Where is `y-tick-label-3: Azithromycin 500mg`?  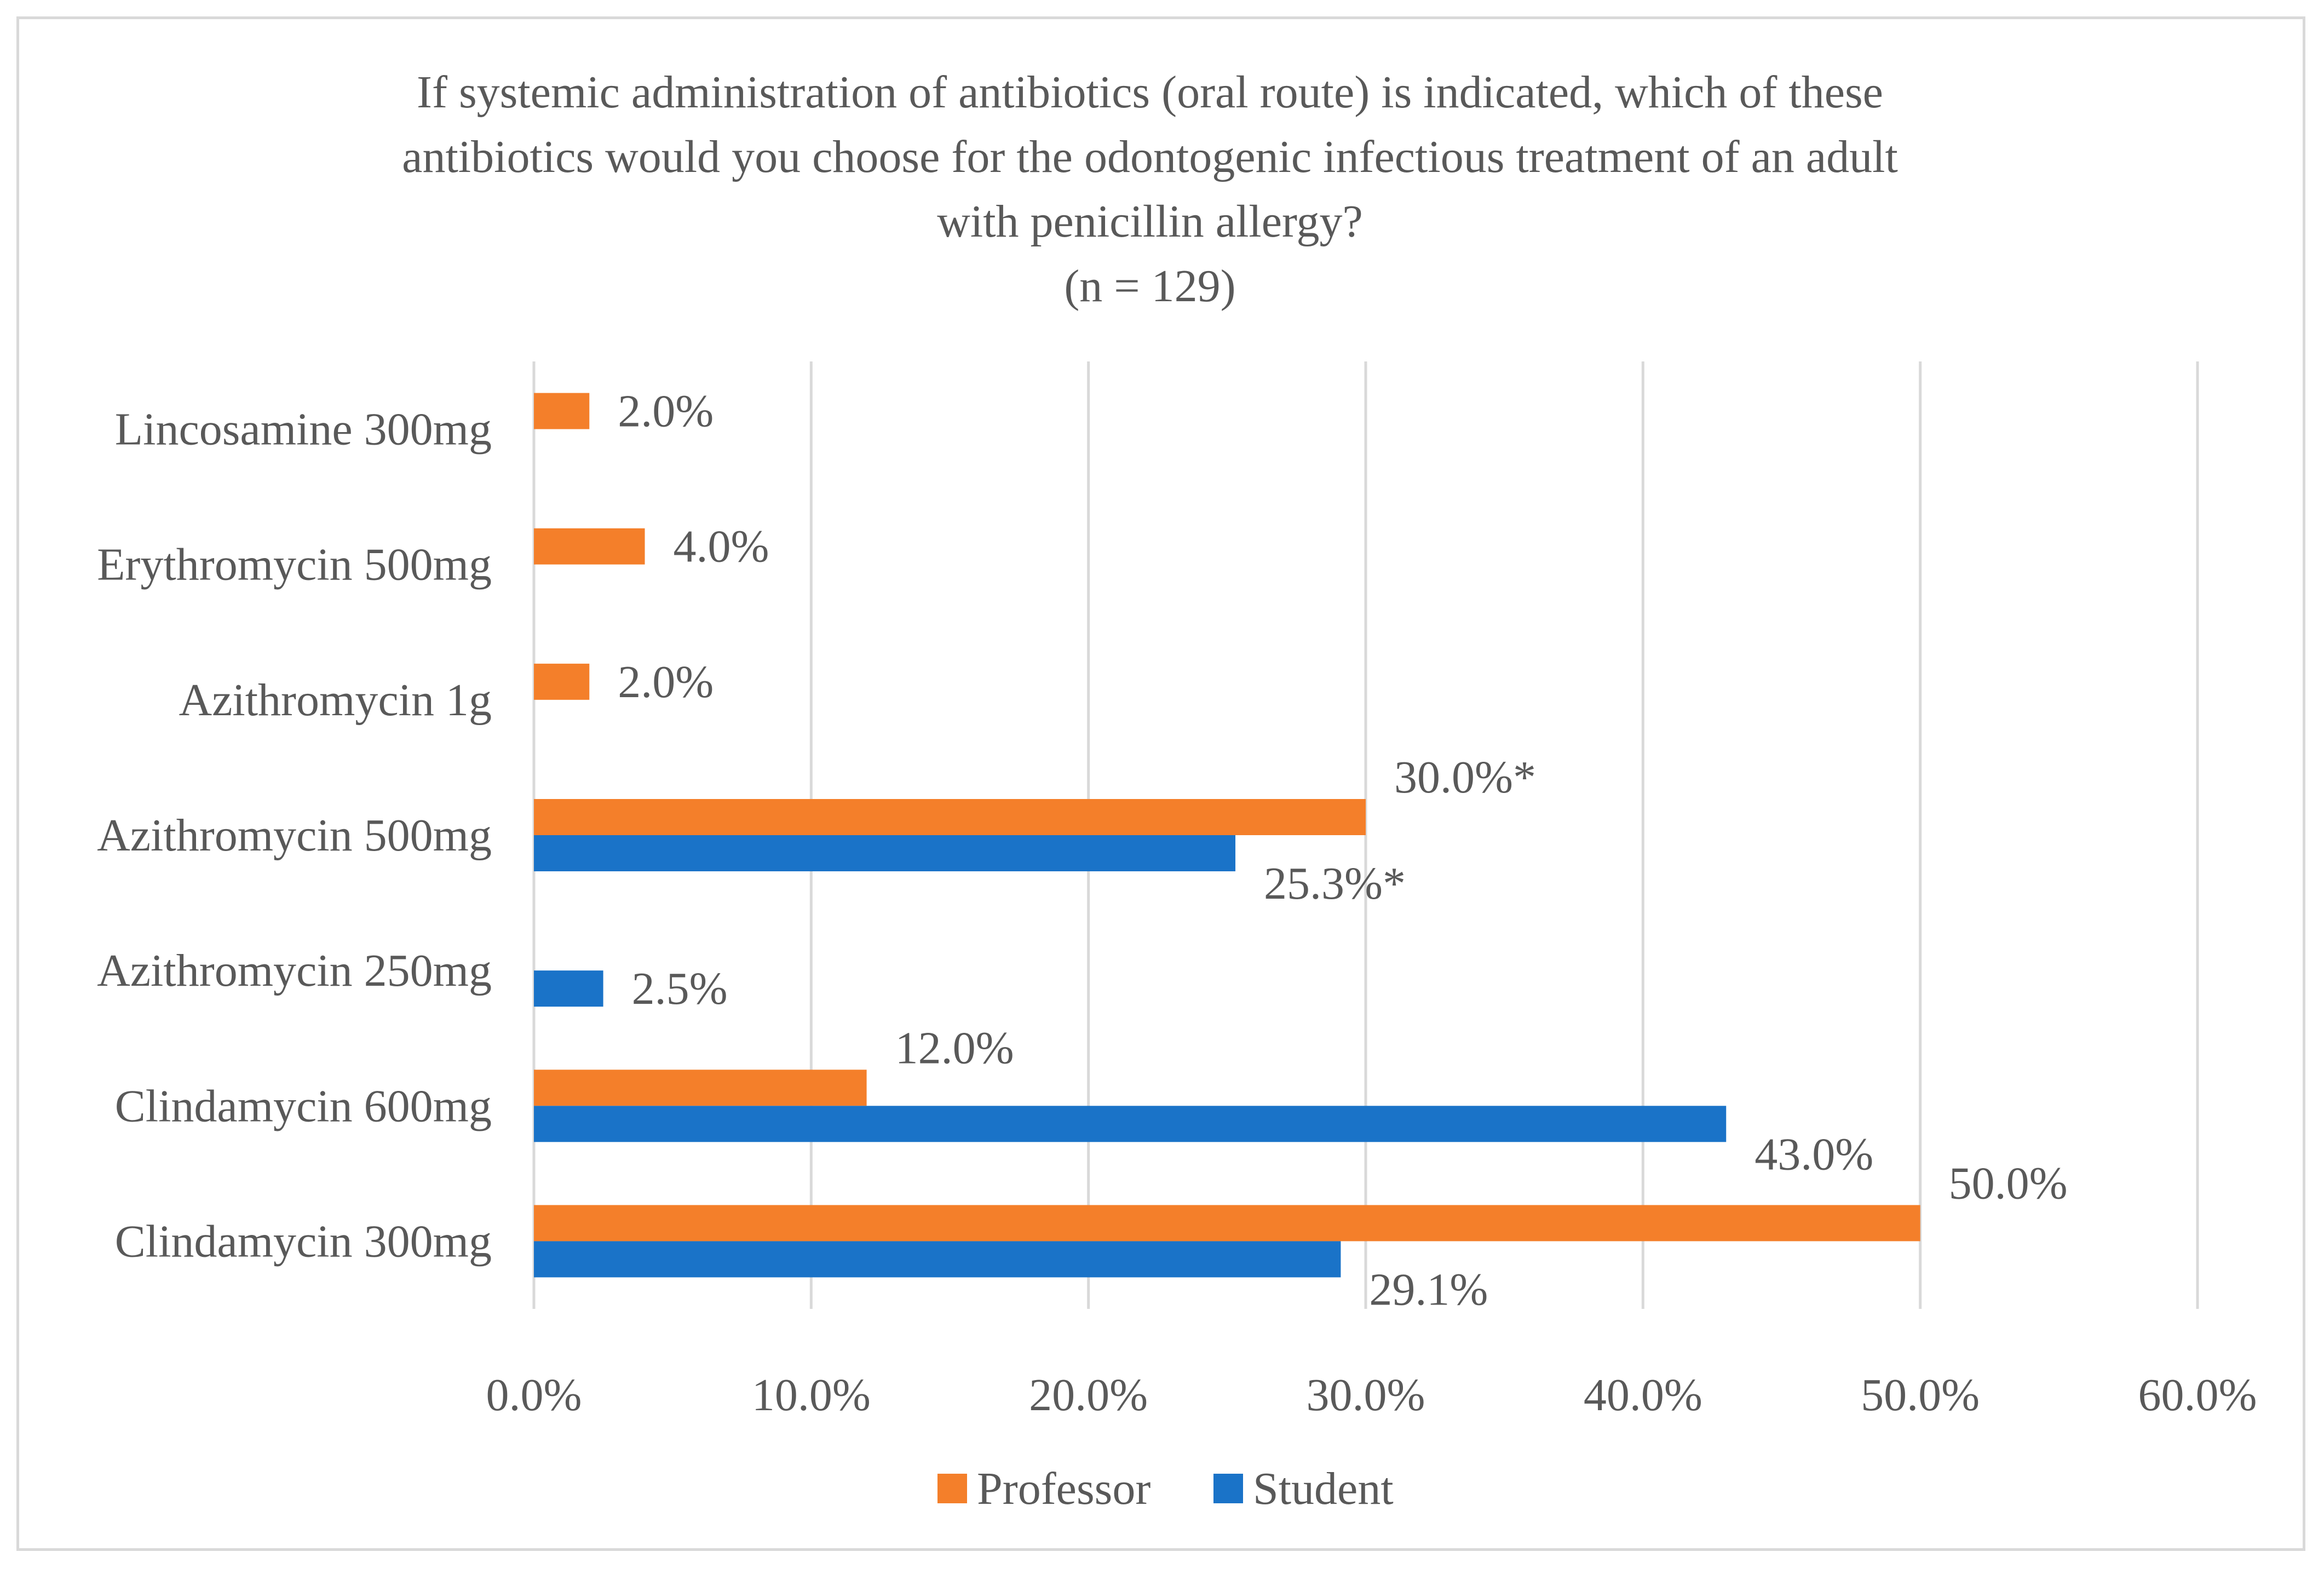 y-tick-label-3: Azithromycin 500mg is located at coordinates (294, 836).